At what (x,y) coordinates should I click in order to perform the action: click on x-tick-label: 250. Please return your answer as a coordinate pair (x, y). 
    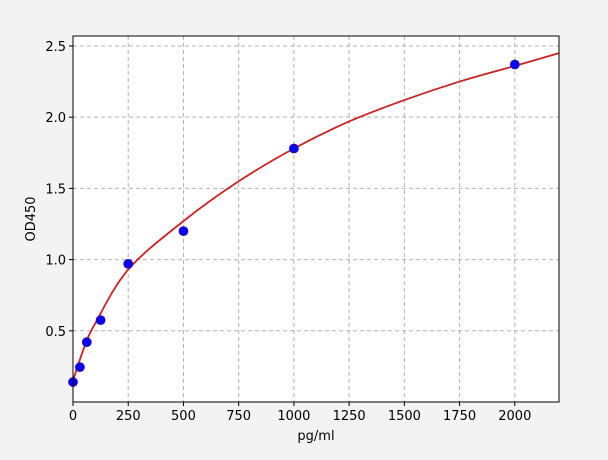
    Looking at the image, I should click on (128, 416).